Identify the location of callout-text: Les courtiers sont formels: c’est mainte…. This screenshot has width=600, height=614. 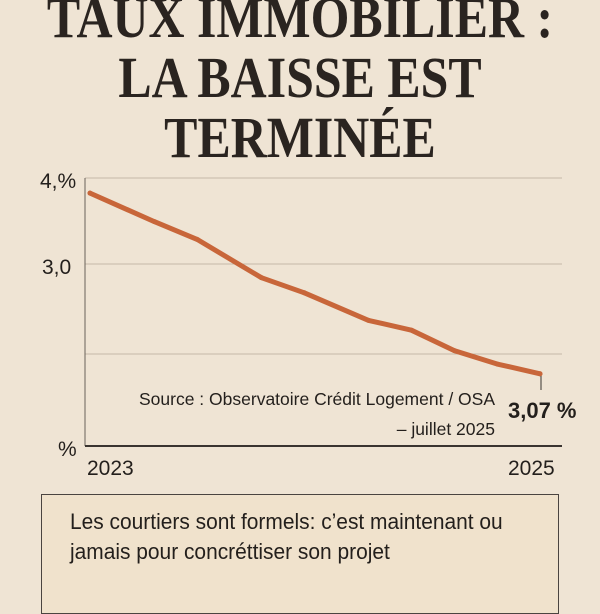
(286, 536).